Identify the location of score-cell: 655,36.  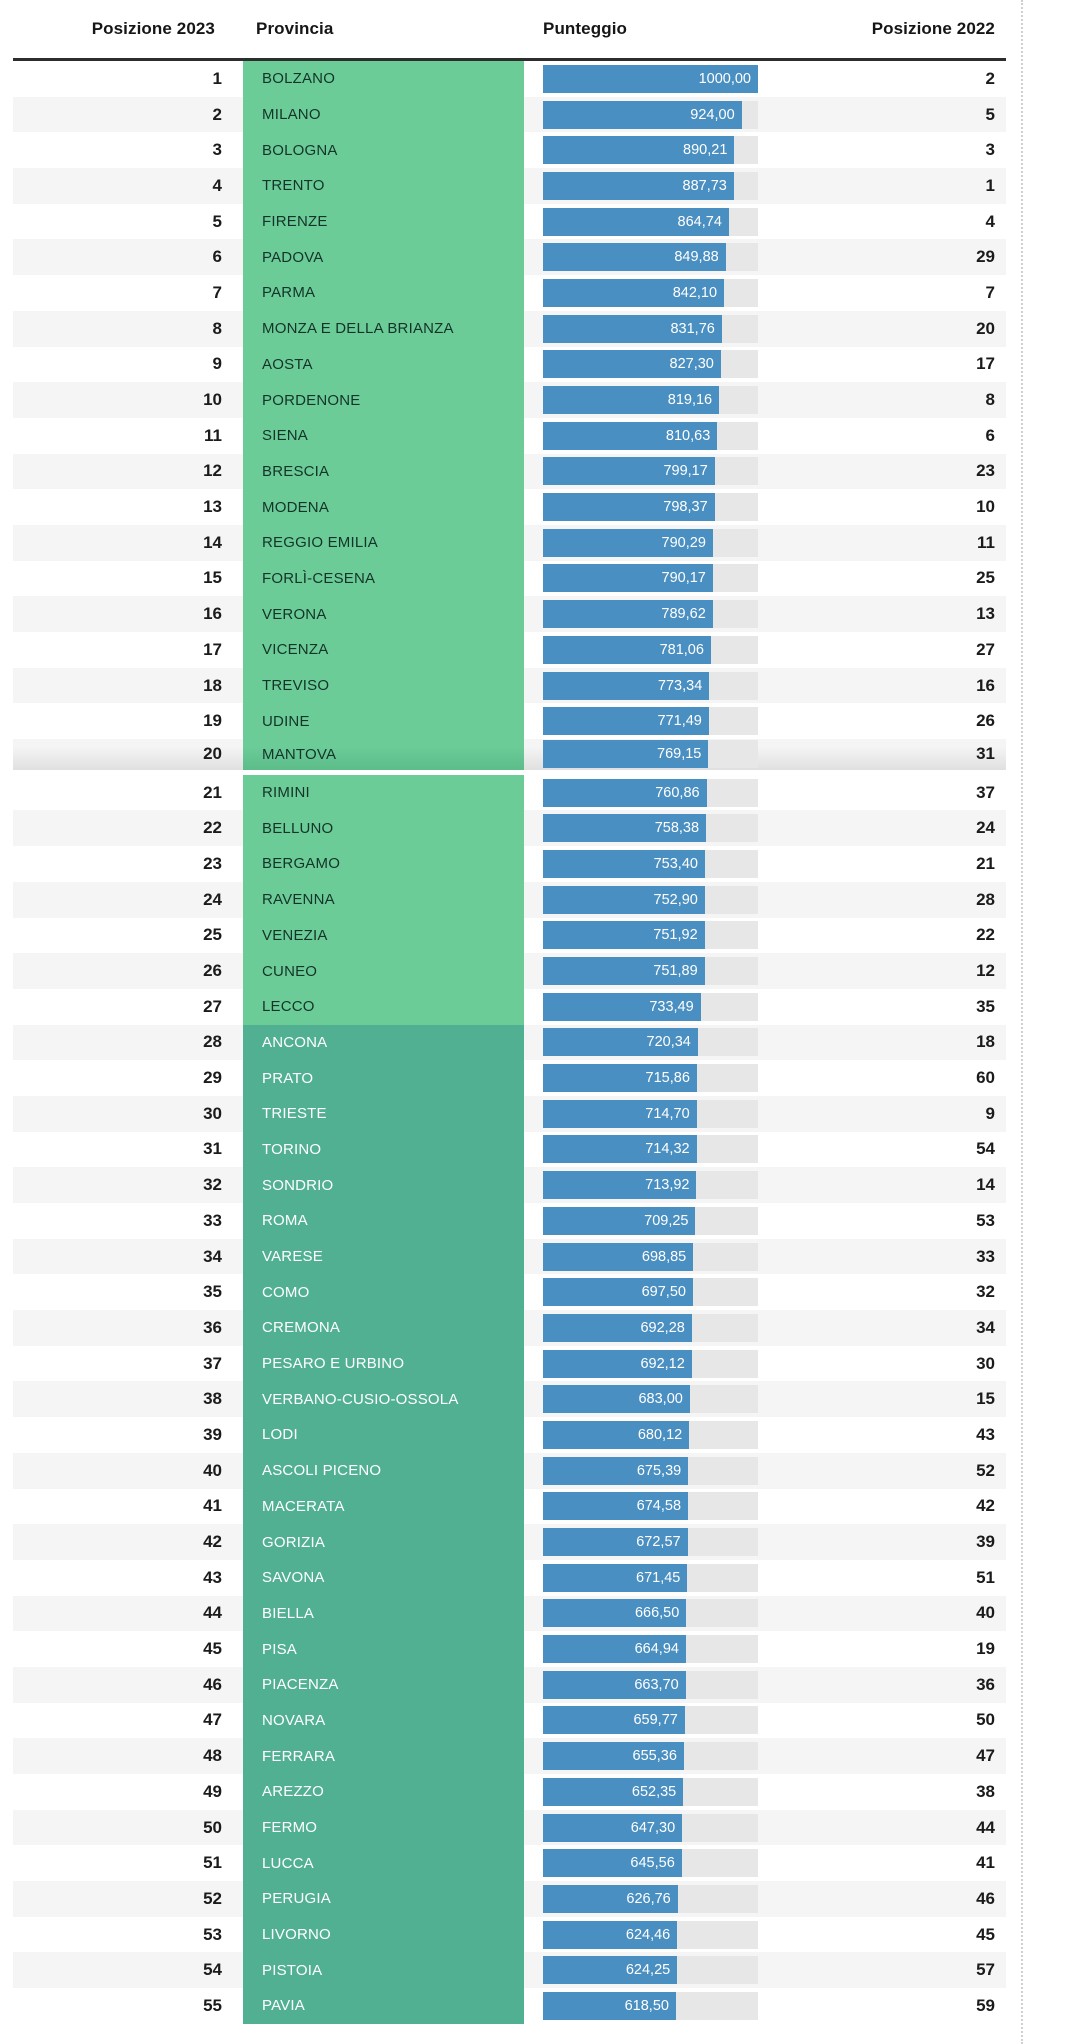
(650, 1756).